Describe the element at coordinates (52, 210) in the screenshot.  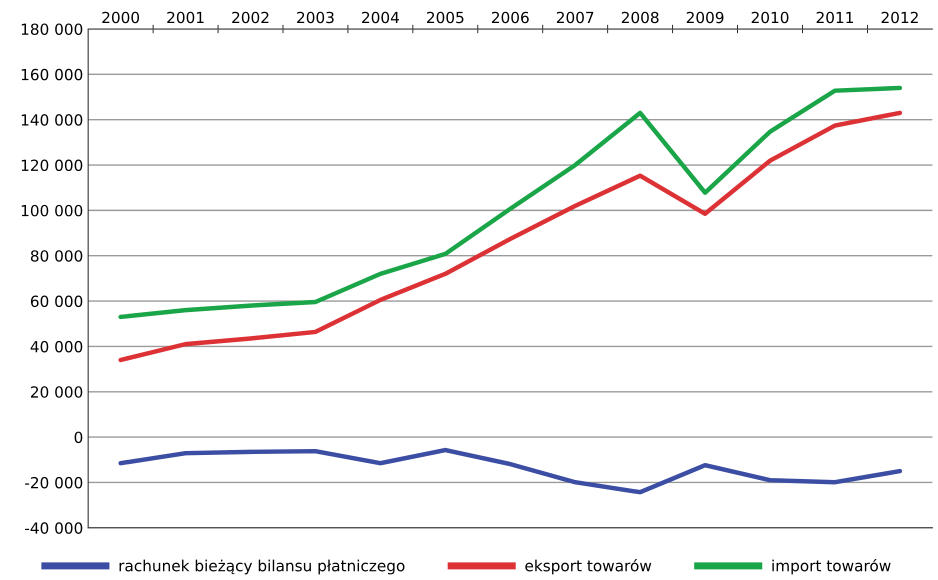
I see `y-tick-label: 100 000` at that location.